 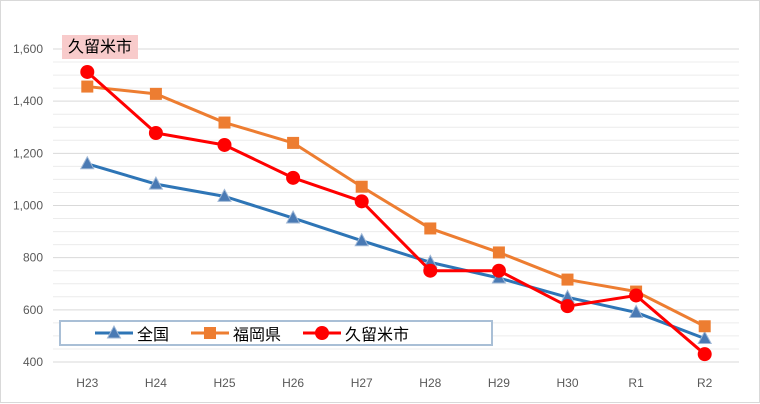 I want to click on y-tick-label: 1,600, so click(x=28, y=49).